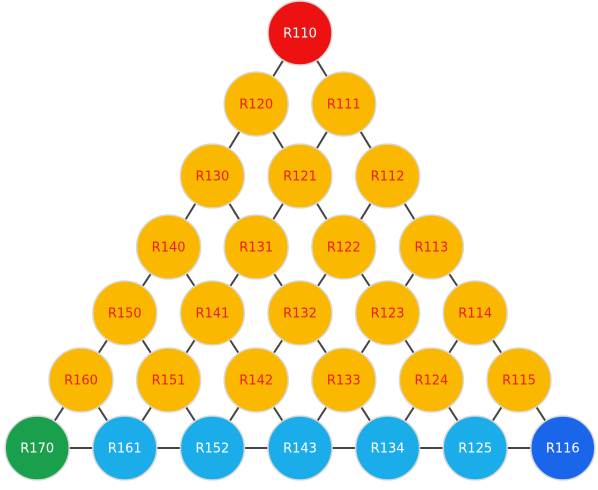 The height and width of the screenshot is (490, 598). I want to click on node: R124, so click(431, 380).